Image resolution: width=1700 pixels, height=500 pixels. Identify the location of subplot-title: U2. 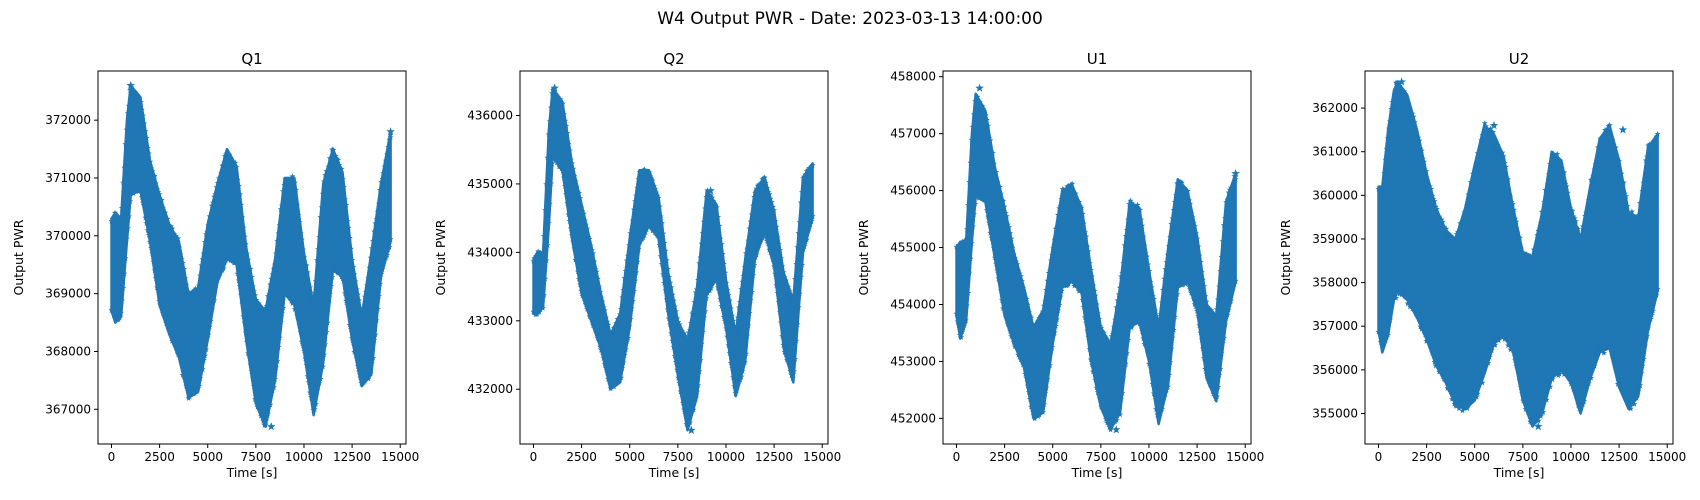
(1519, 59).